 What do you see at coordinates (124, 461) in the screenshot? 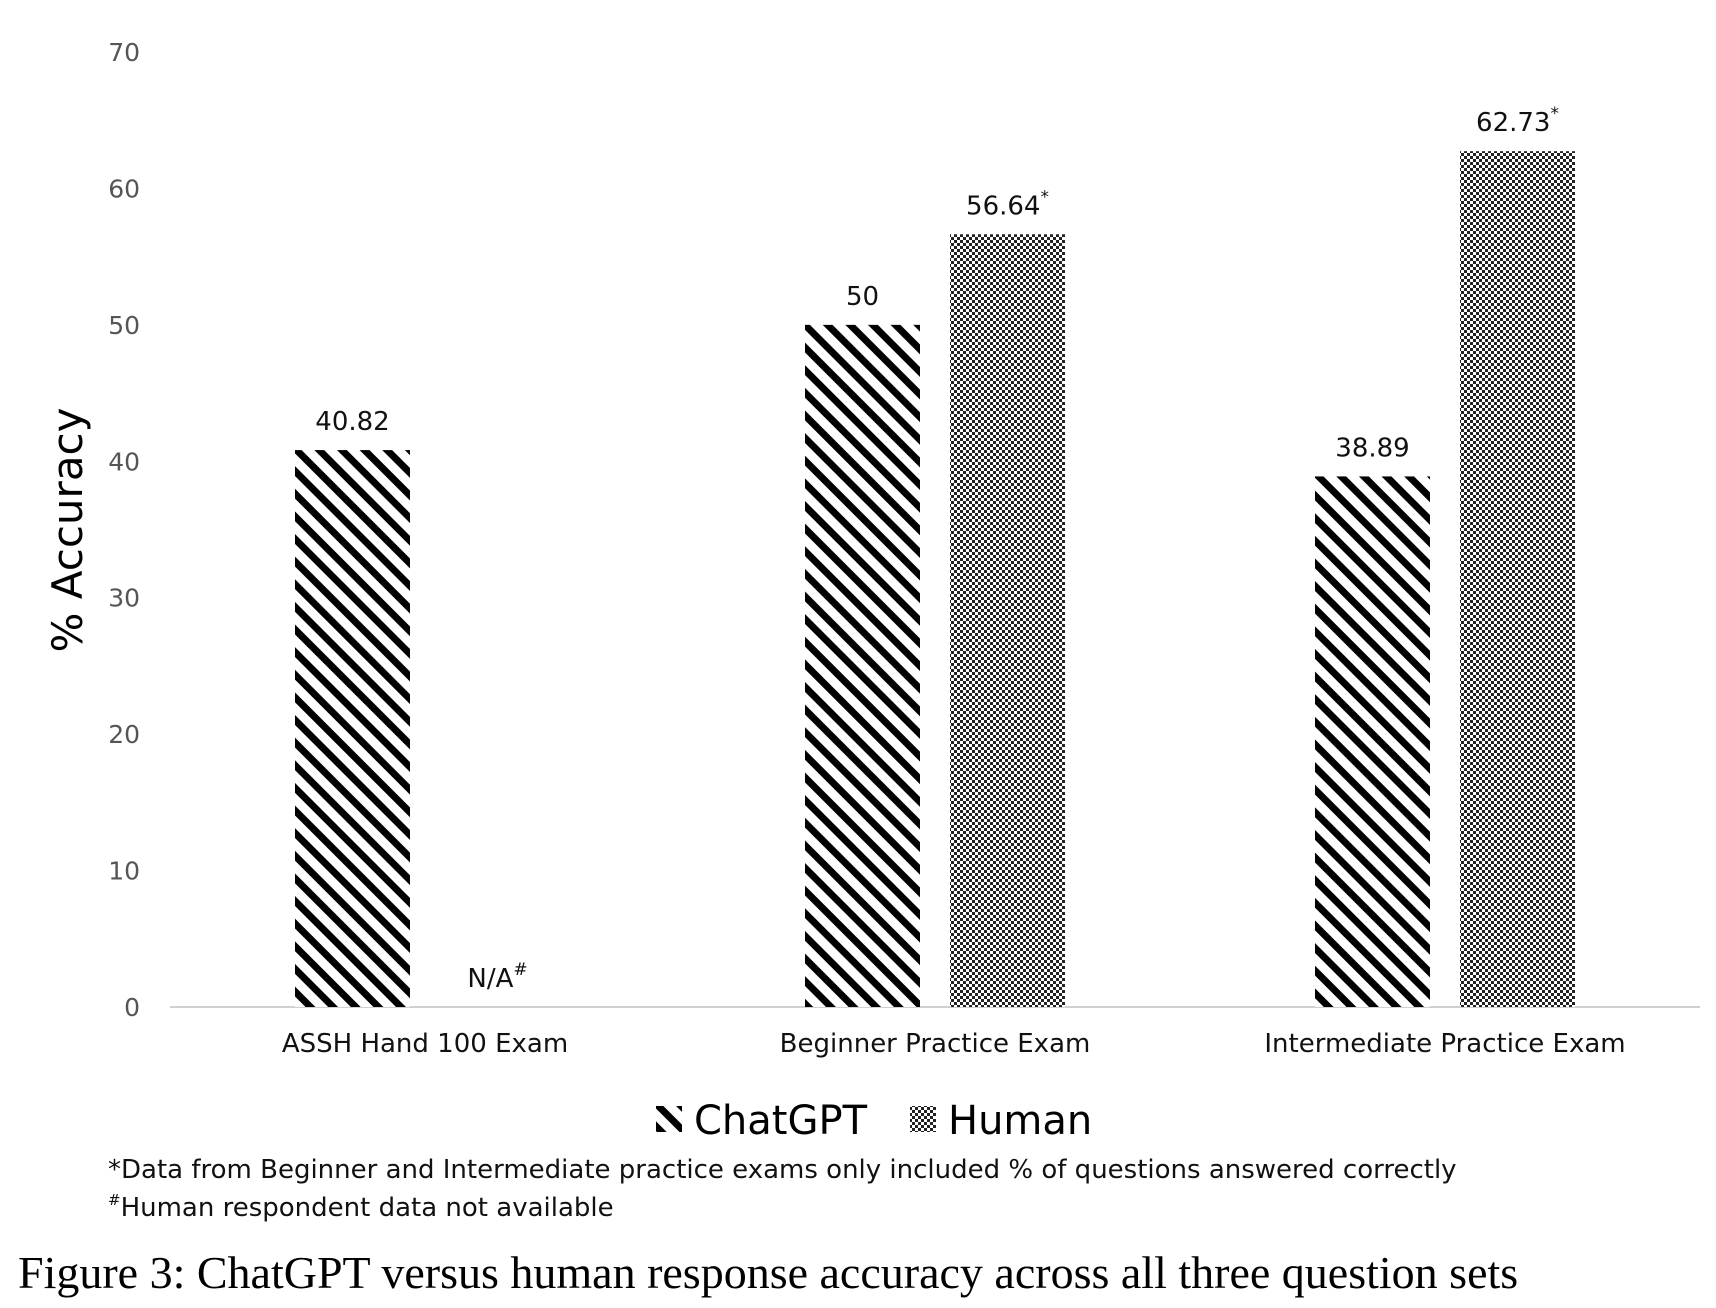
I see `y-tick-label-40: 40` at bounding box center [124, 461].